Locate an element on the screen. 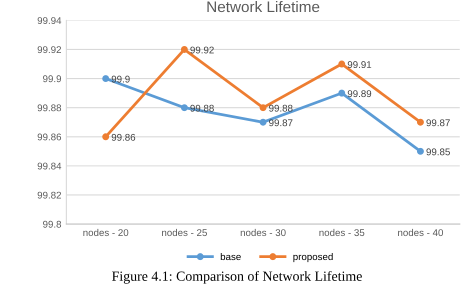 This screenshot has height=291, width=474. x-tick-label: nodes - 25 is located at coordinates (184, 232).